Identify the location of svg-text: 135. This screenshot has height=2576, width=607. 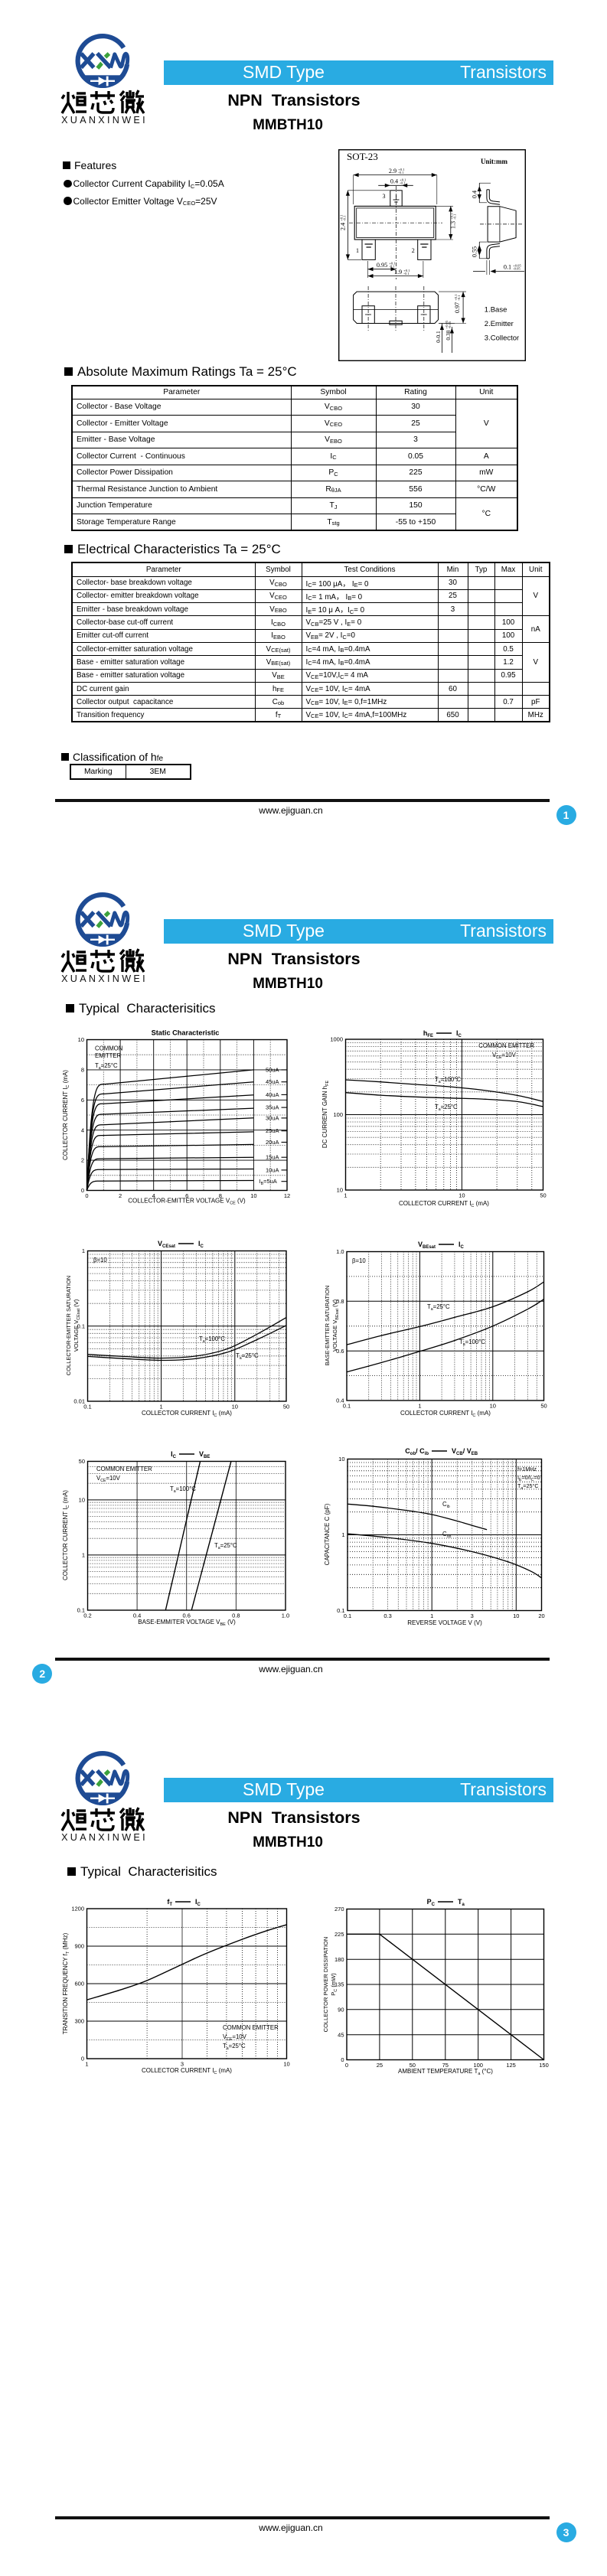
(340, 1985).